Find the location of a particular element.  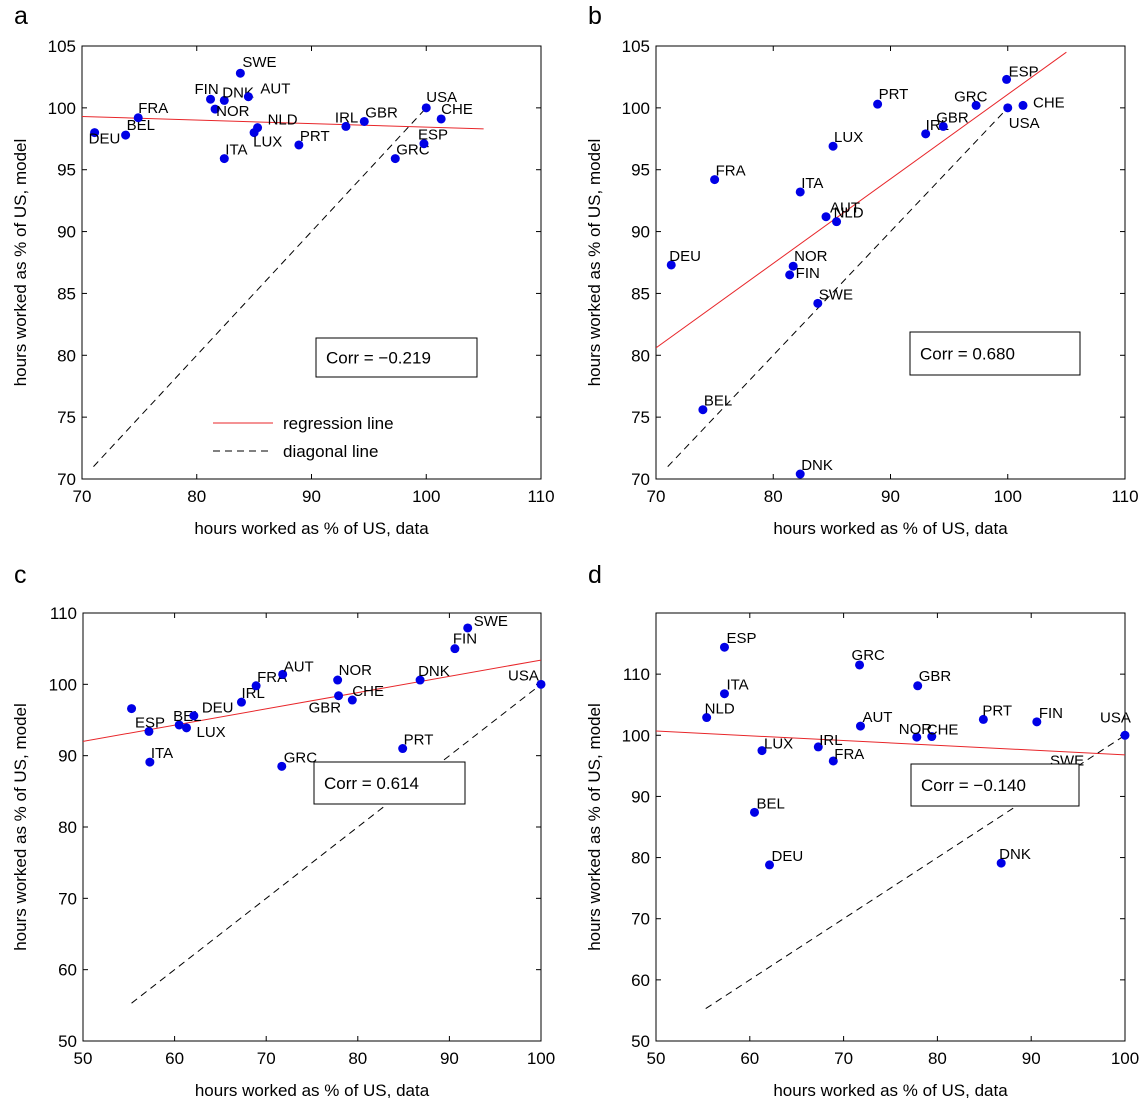

point-label: AUT is located at coordinates (845, 208).